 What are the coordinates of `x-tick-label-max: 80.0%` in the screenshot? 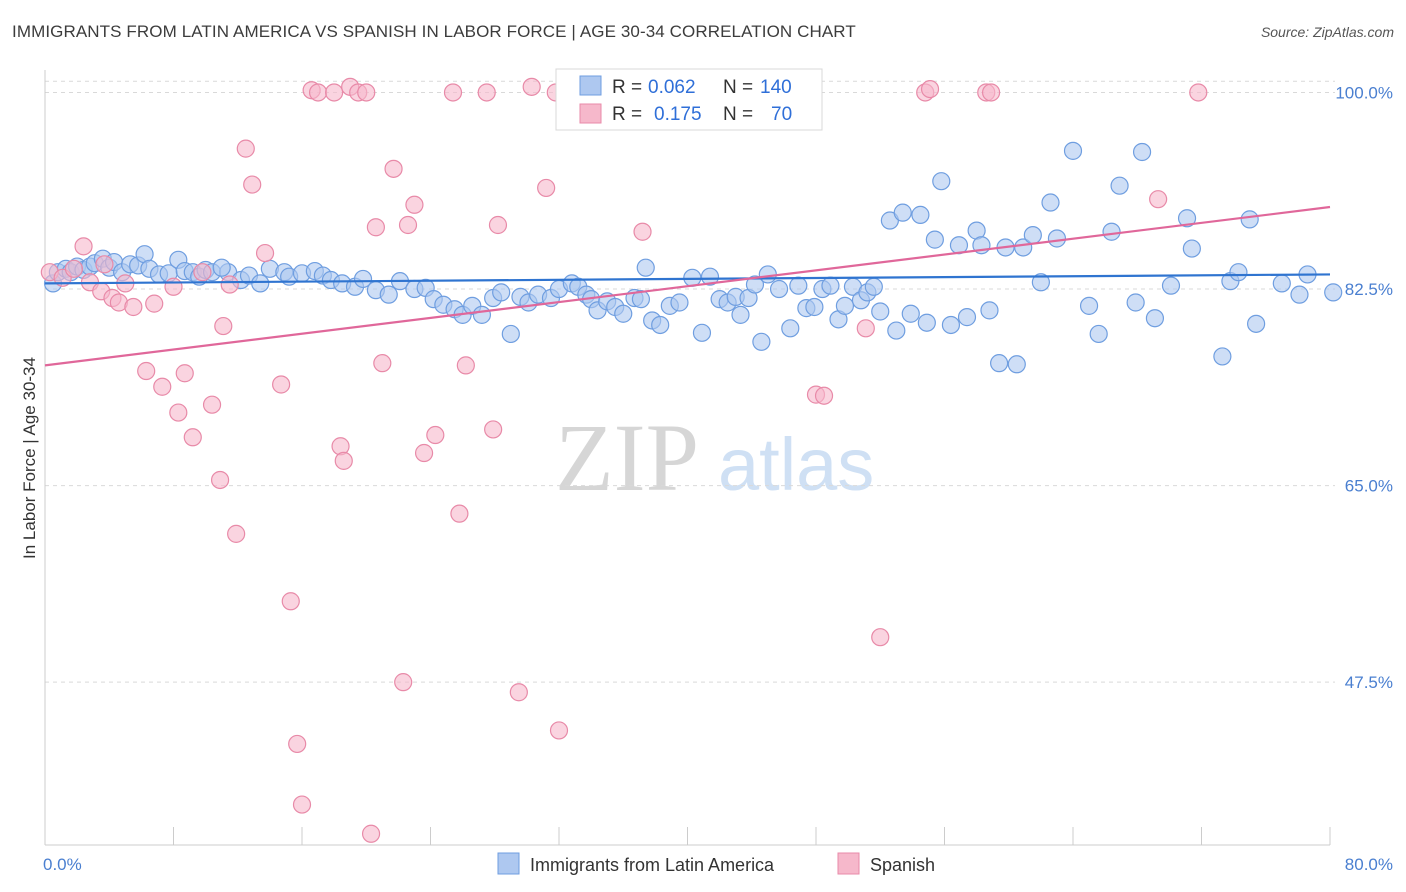 It's located at (1369, 864).